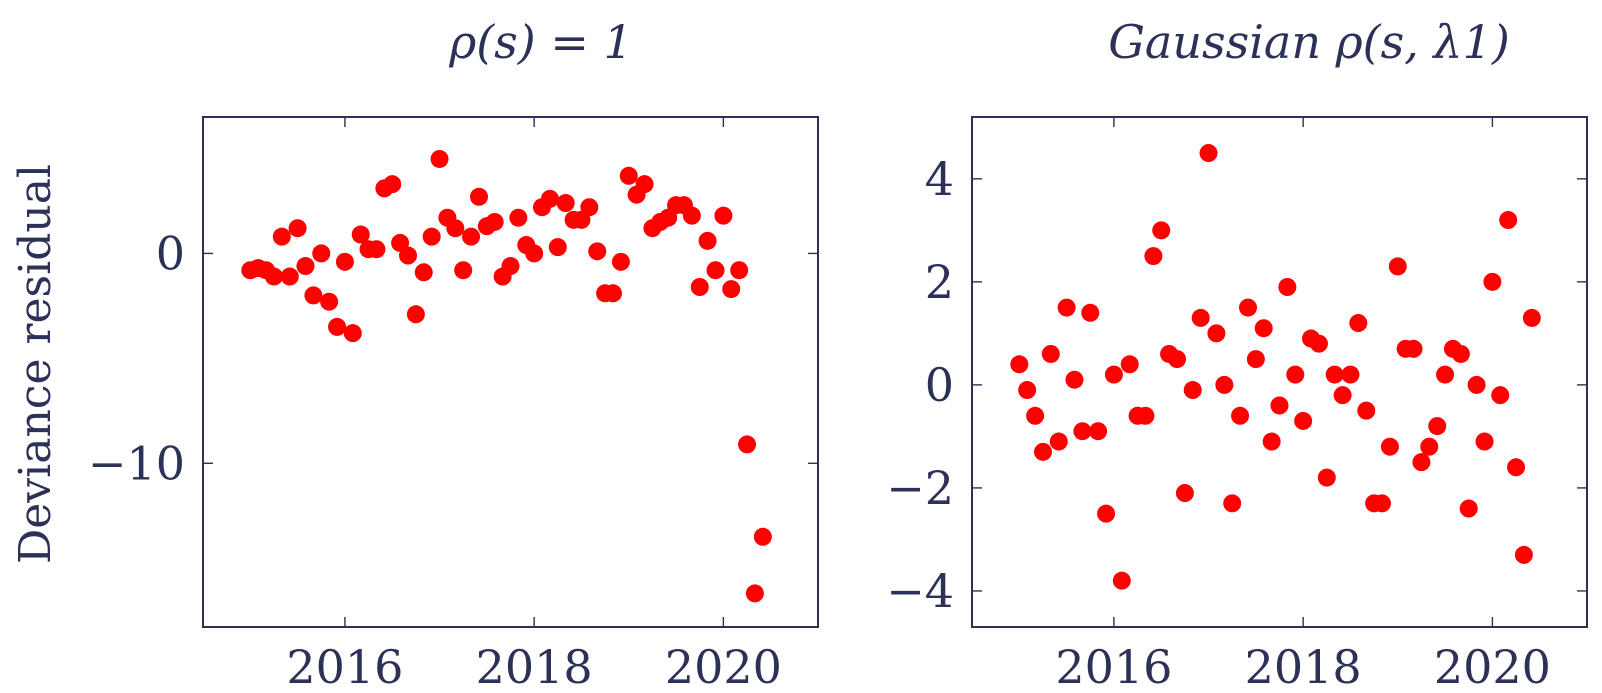  I want to click on right-y-tick-label: −2, so click(920, 488).